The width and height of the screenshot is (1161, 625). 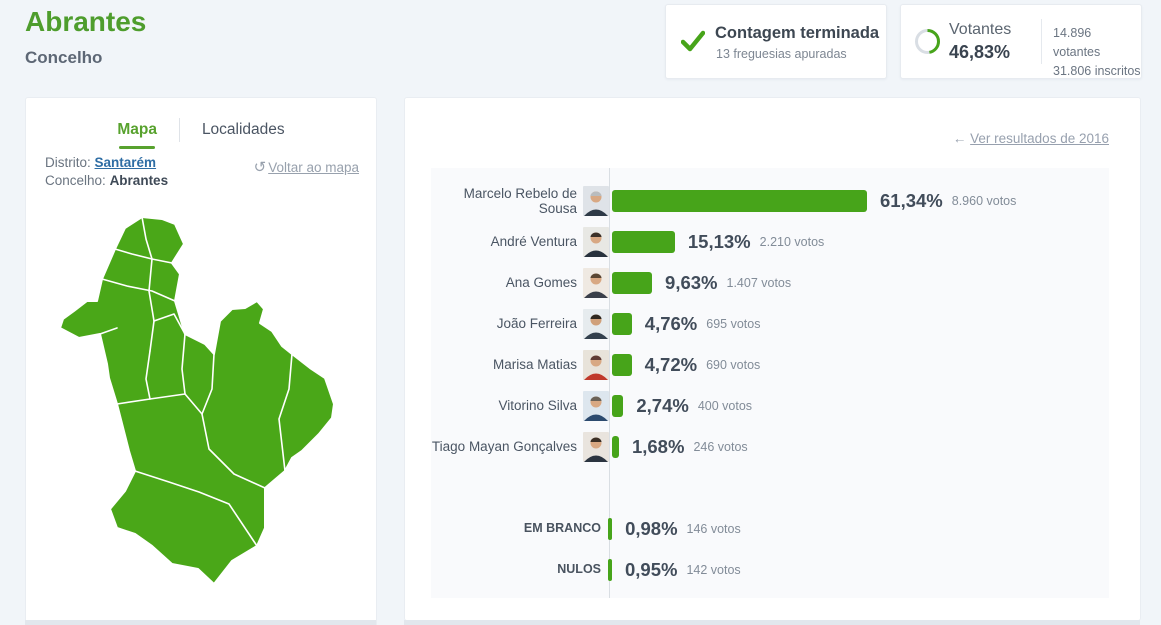 I want to click on result-percent: 2,74%, so click(x=662, y=405).